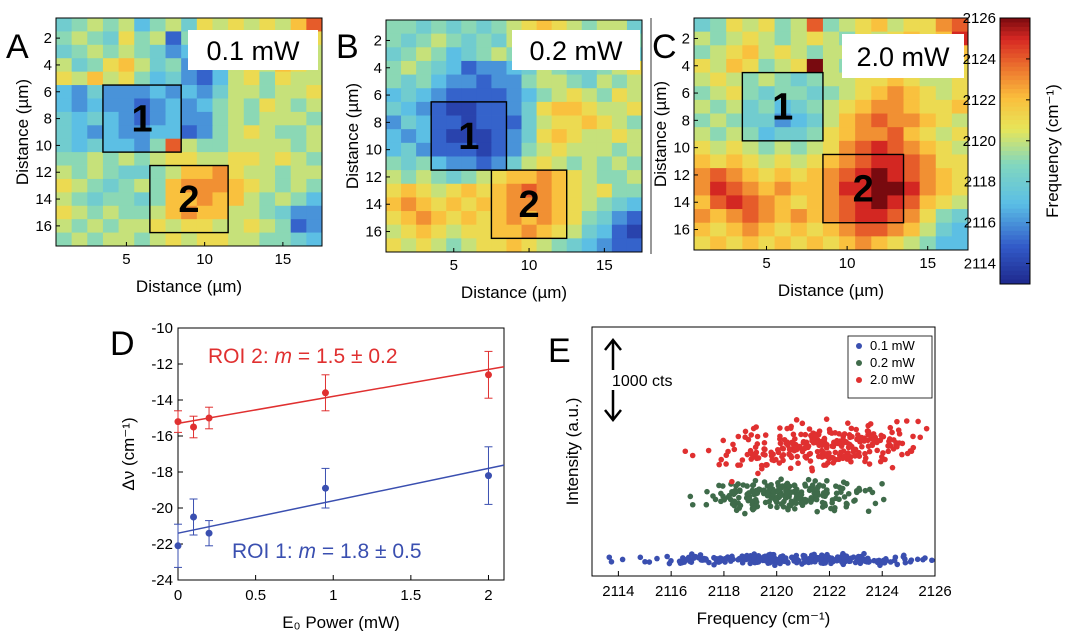 This screenshot has width=1070, height=631. I want to click on data-point-roi1, so click(194, 517).